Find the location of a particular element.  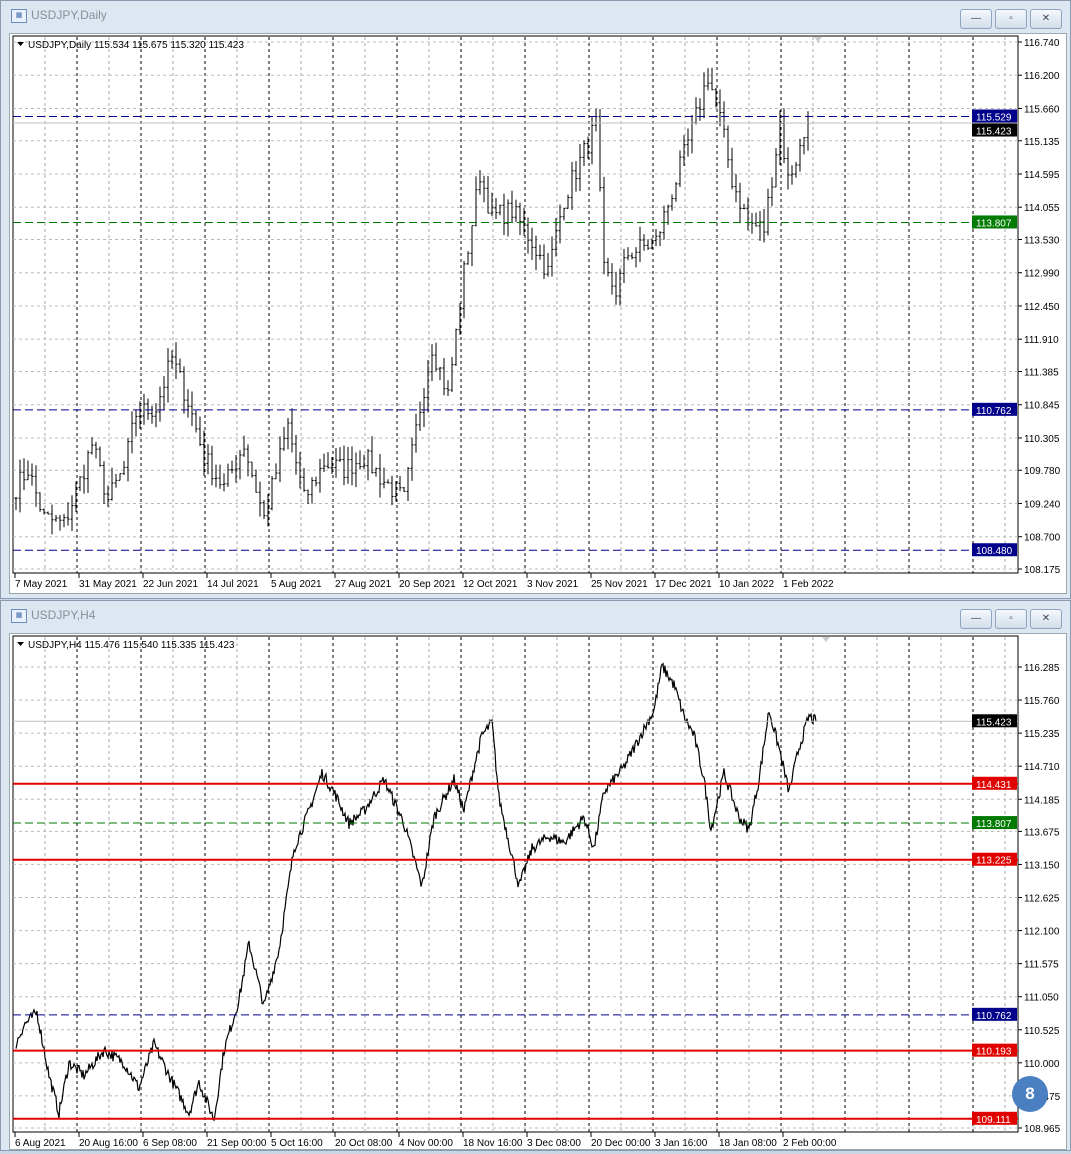

price-tag-label: 108.480 is located at coordinates (994, 551).